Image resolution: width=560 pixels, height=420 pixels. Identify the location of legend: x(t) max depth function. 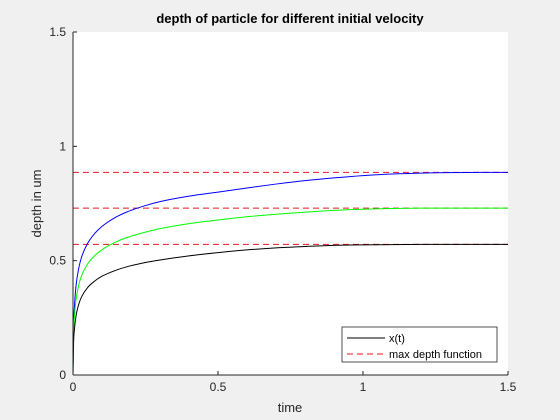
(419, 344).